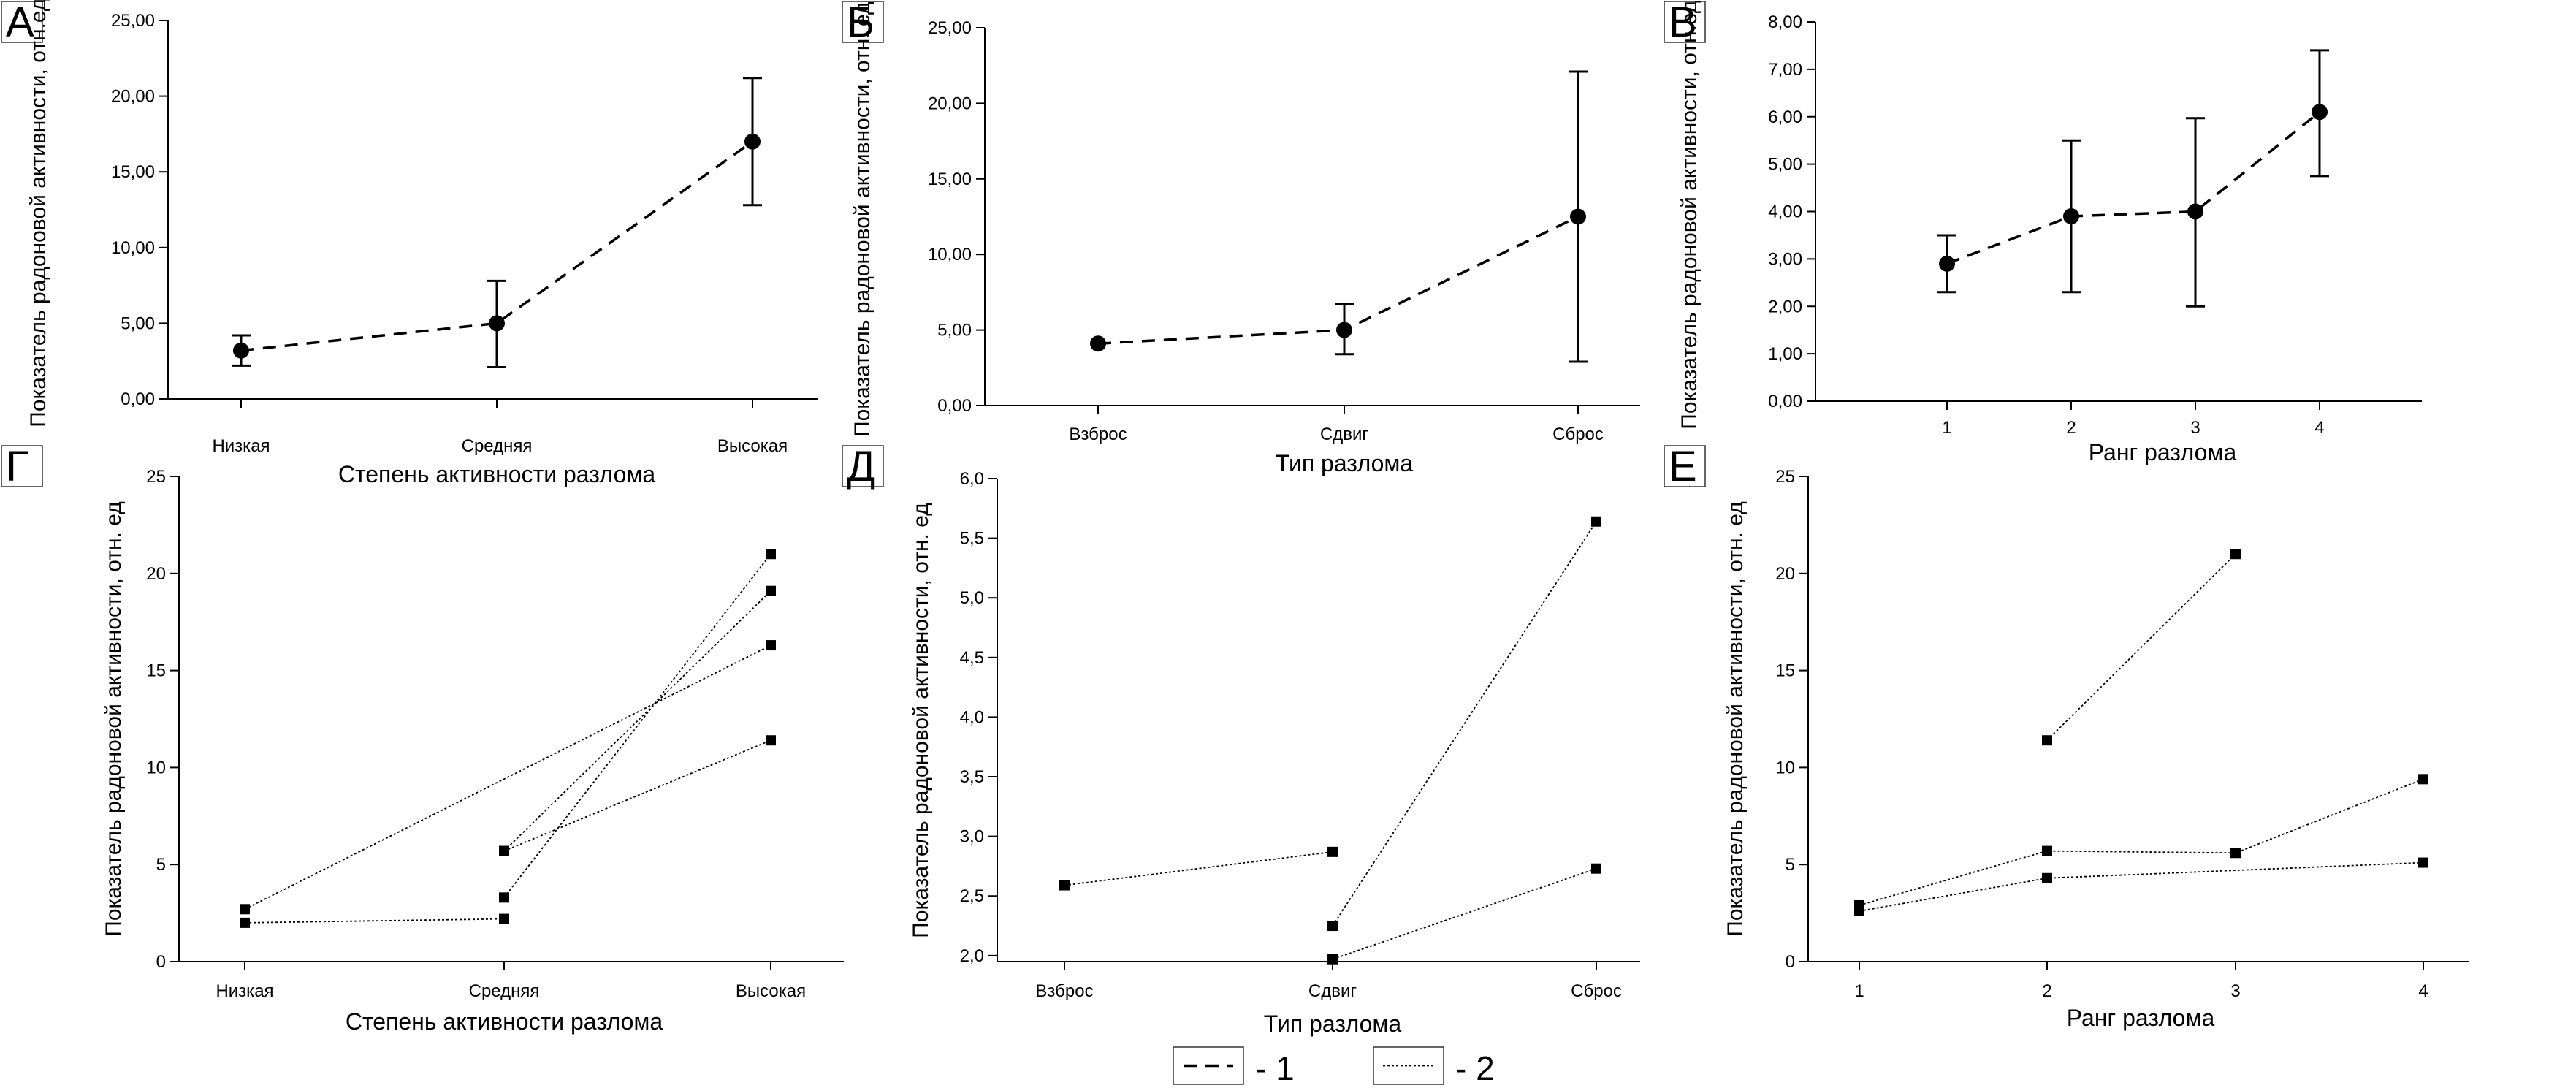 The image size is (2576, 1088). What do you see at coordinates (1597, 991) in the screenshot?
I see `x-tick-label: Сброс` at bounding box center [1597, 991].